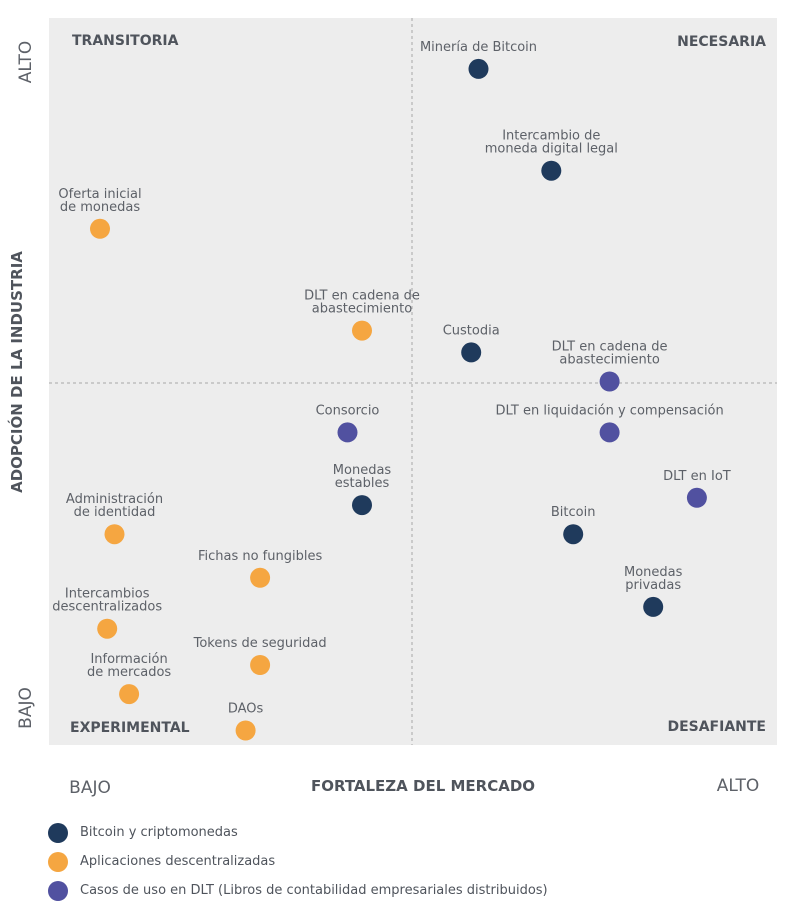 The image size is (808, 919). I want to click on data-label-s2-p2-l0: DLT en liquidación y compensación, so click(609, 410).